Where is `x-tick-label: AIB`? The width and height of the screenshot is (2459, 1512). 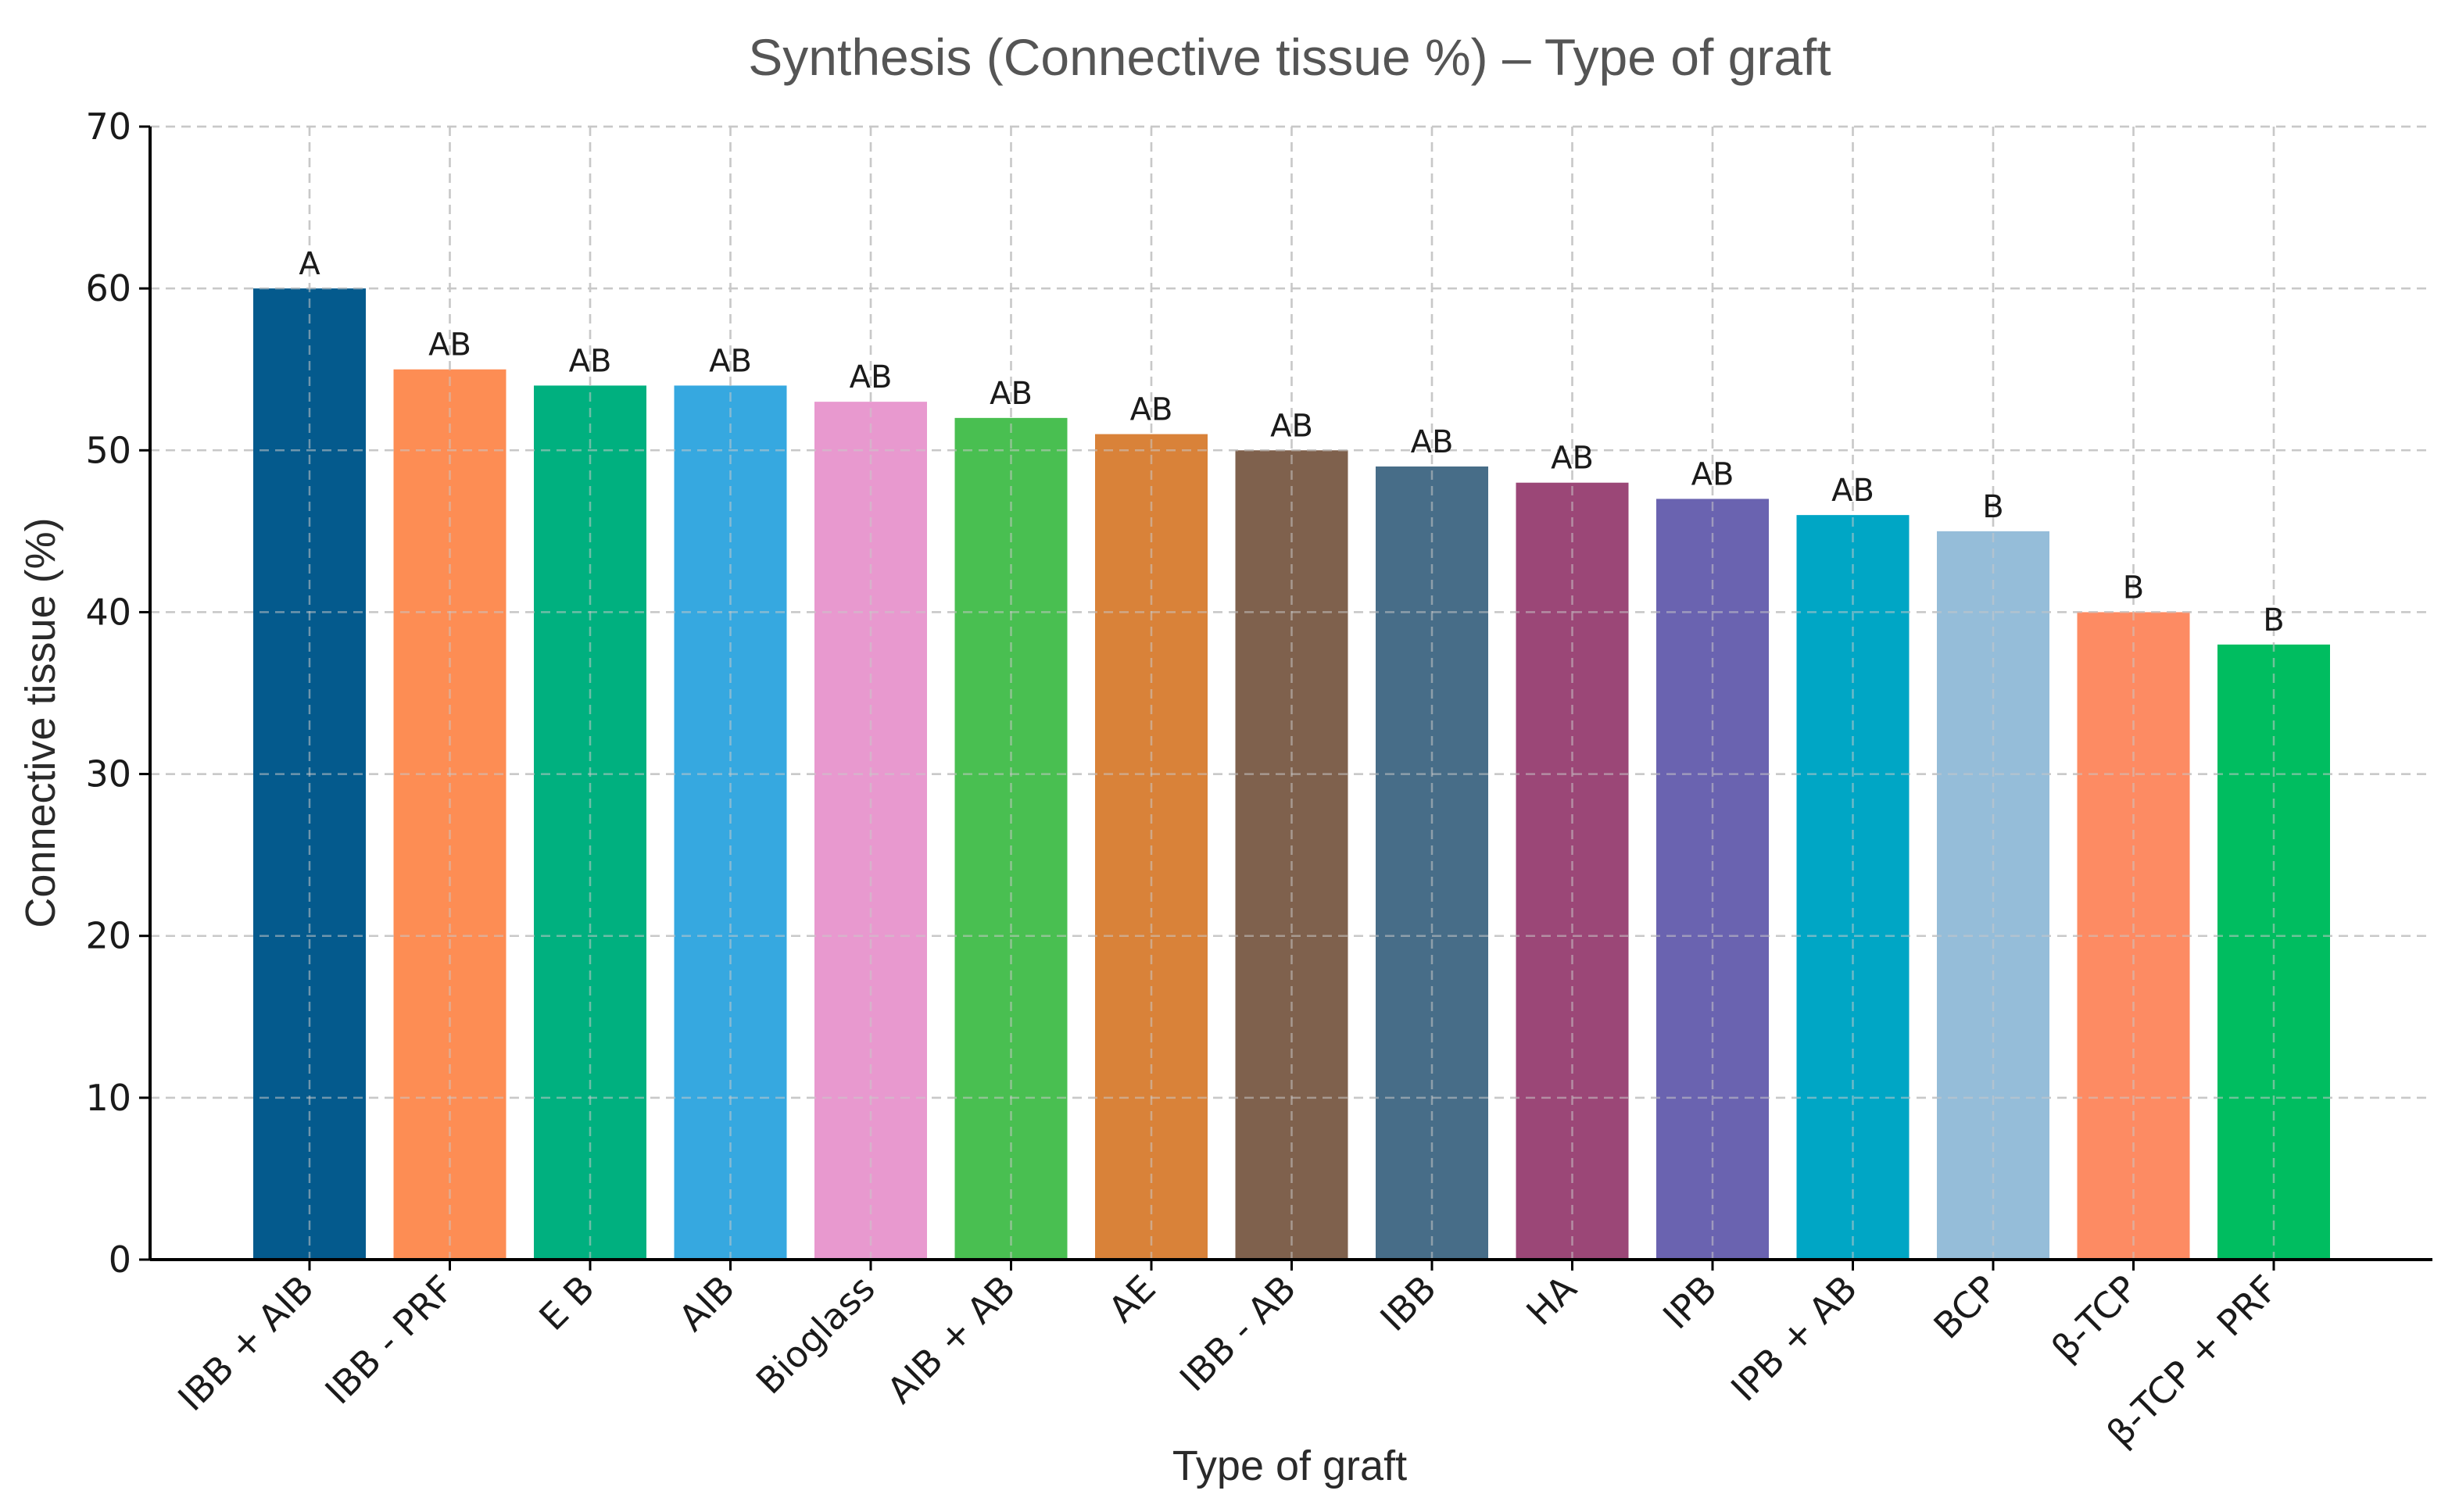
x-tick-label: AIB is located at coordinates (707, 1303).